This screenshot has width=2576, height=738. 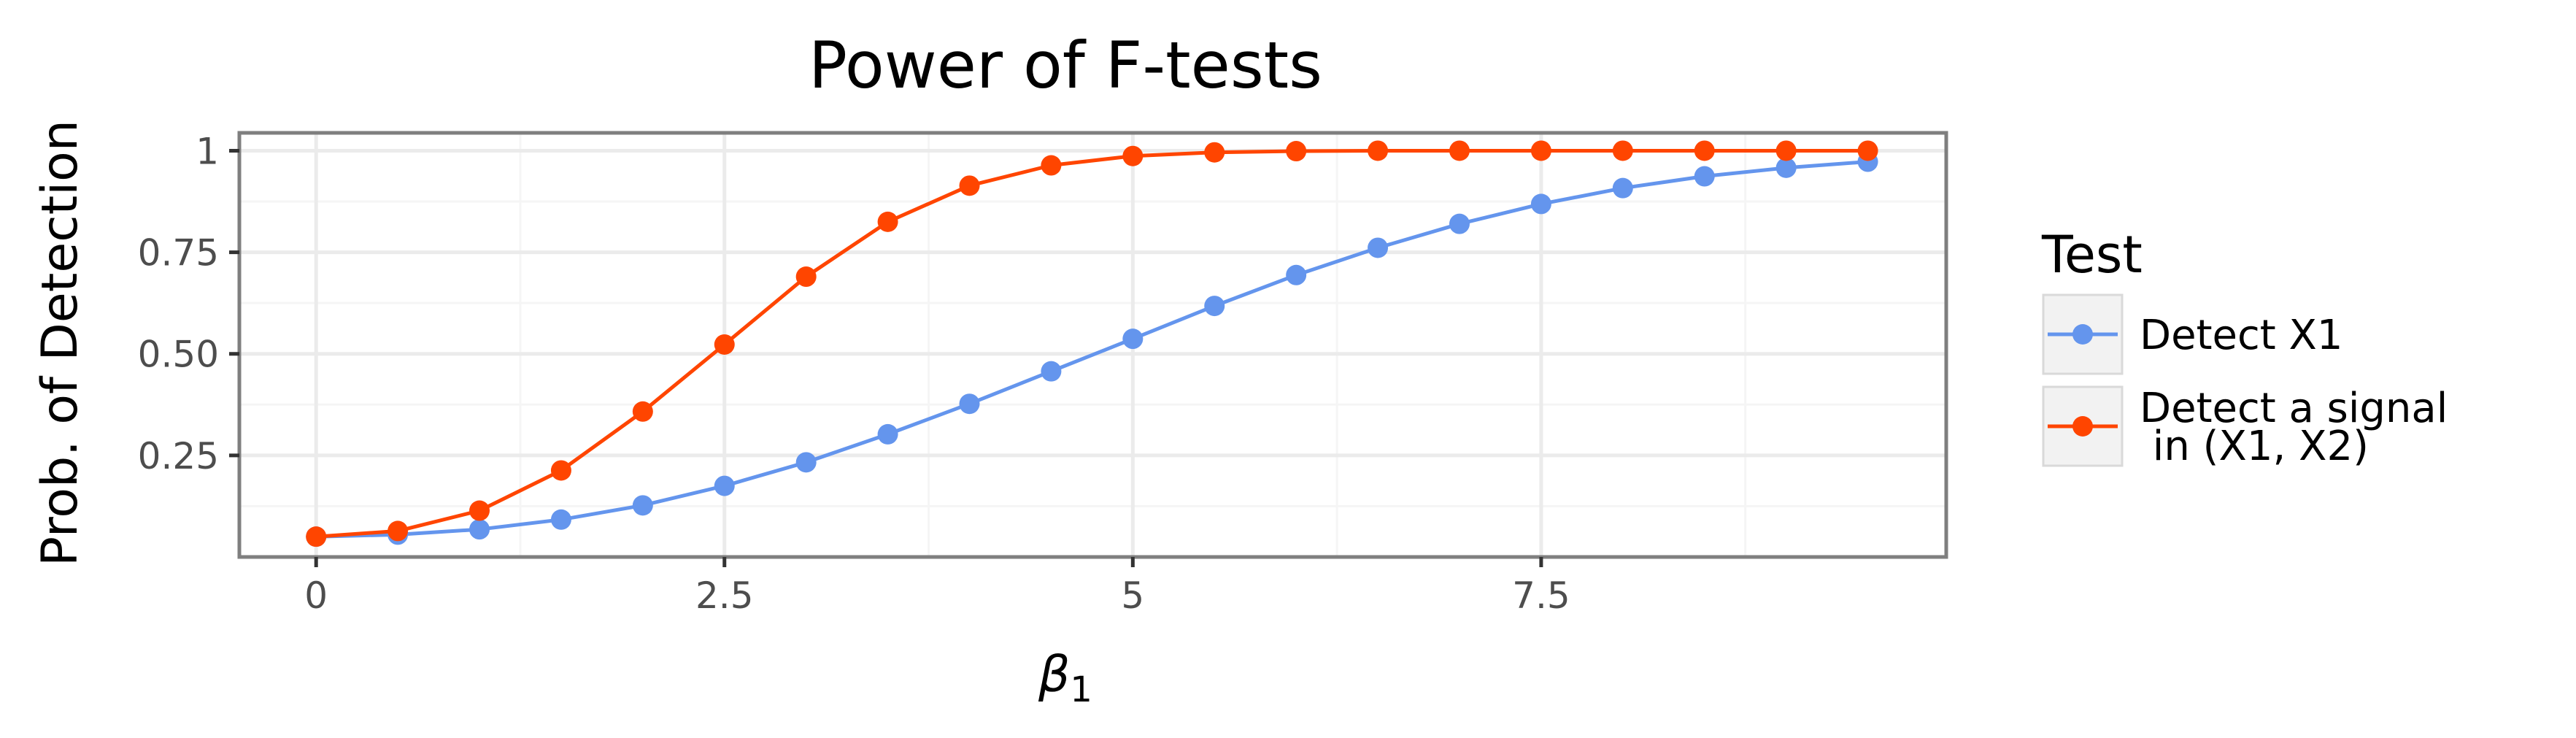 I want to click on x-axis-title-subscript: 1, so click(x=1081, y=689).